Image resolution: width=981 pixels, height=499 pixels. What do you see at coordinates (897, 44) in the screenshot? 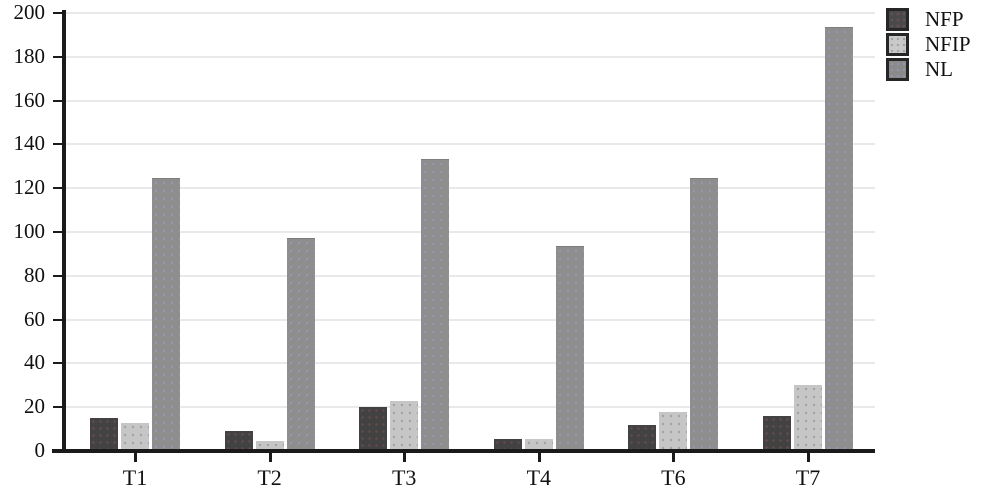
I see `legend-swatch-nfip-icon` at bounding box center [897, 44].